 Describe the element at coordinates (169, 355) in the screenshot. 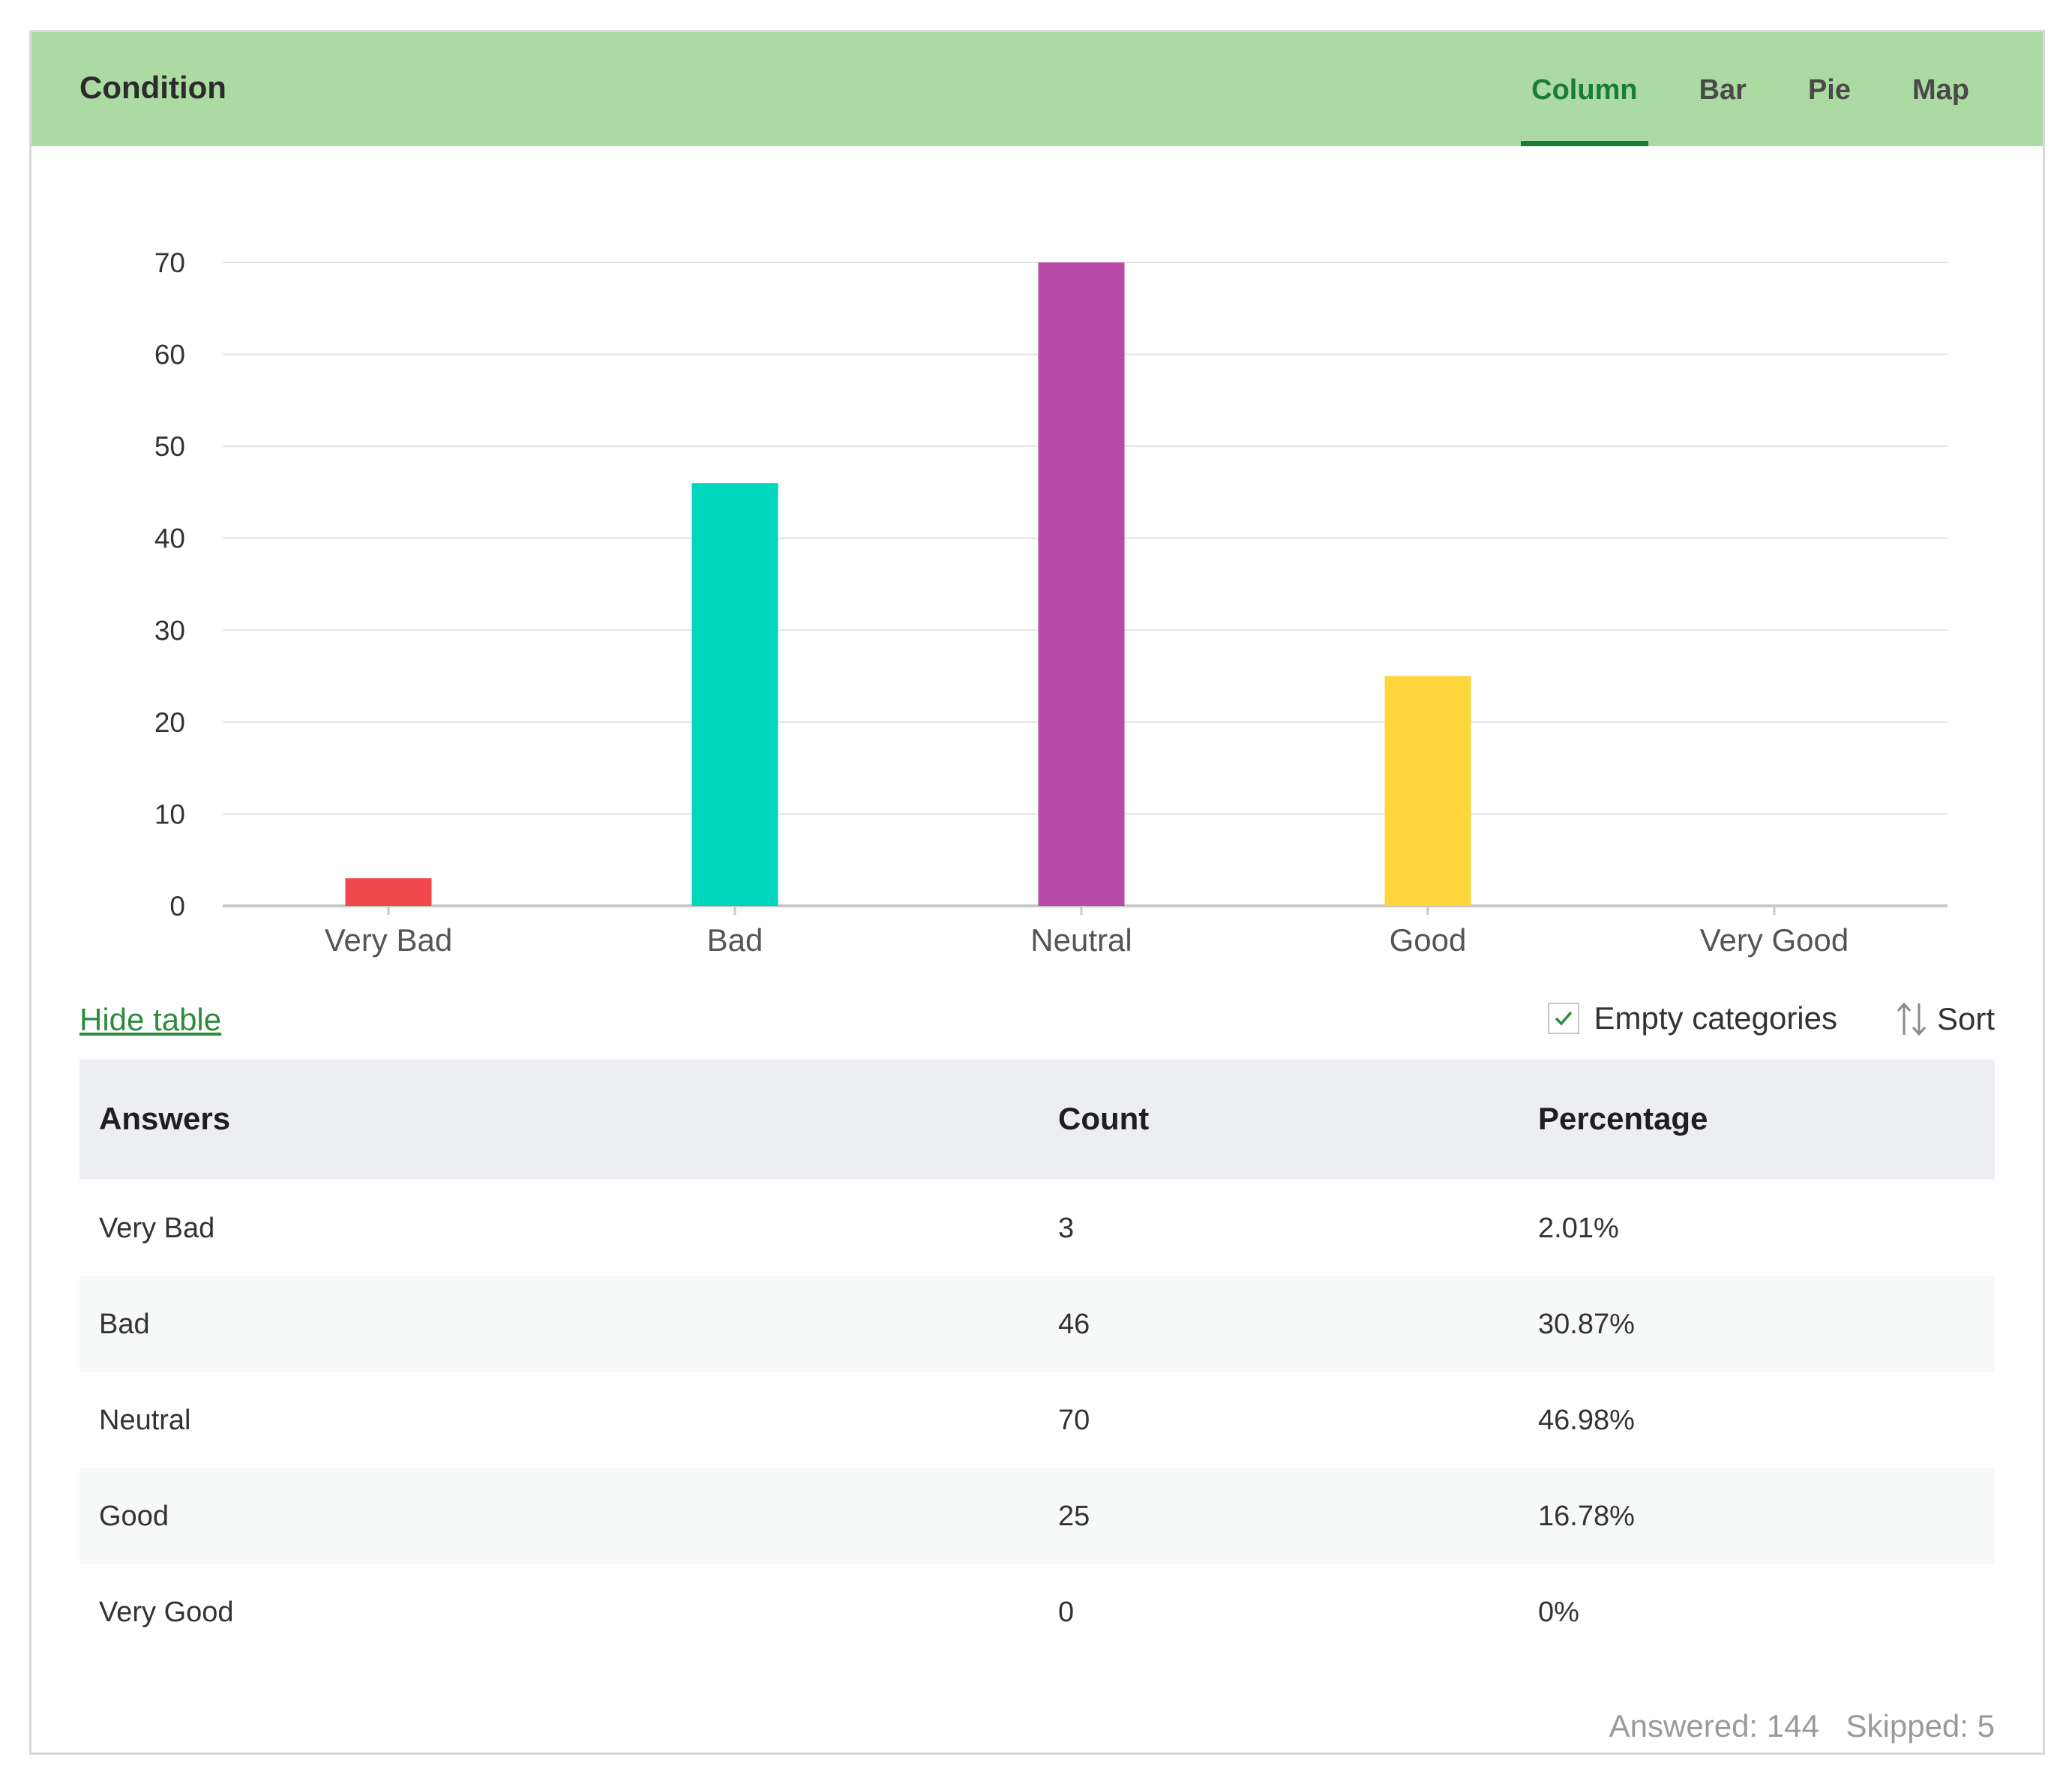

I see `y-tick-label: 60` at that location.